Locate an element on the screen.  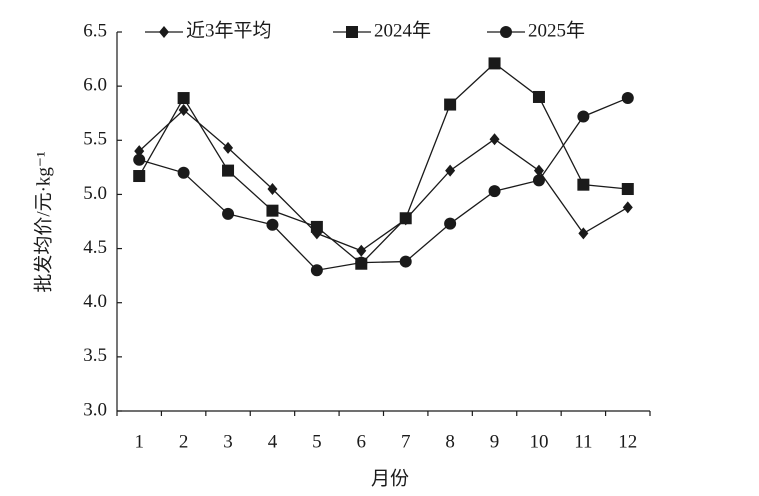
y-tick-label: 4.0 is located at coordinates (95, 301).